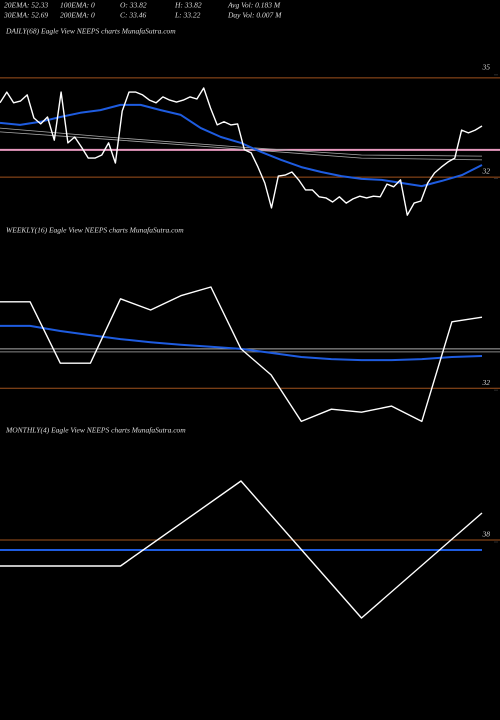  Describe the element at coordinates (486, 67) in the screenshot. I see `y-tick-label: 35` at that location.